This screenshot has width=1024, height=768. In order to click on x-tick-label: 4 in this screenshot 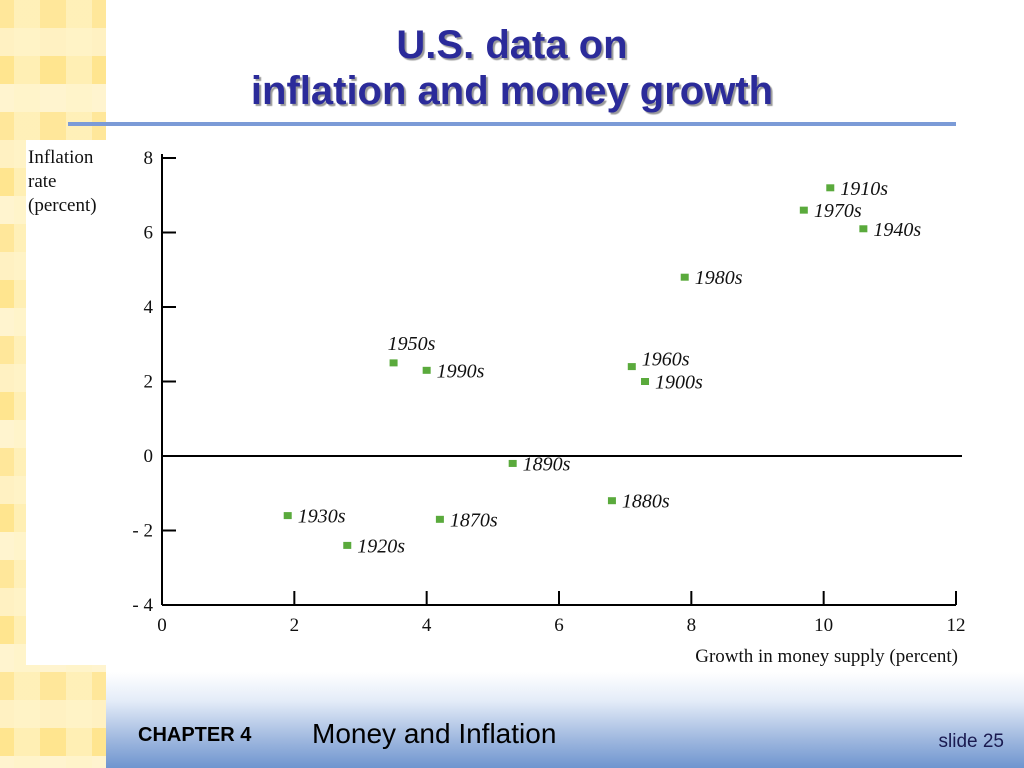, I will do `click(427, 625)`.